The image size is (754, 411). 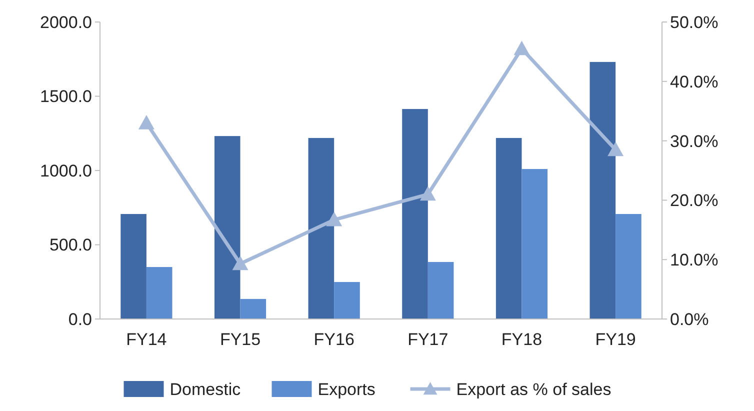 What do you see at coordinates (694, 260) in the screenshot?
I see `y2-tick-label: 10.0%` at bounding box center [694, 260].